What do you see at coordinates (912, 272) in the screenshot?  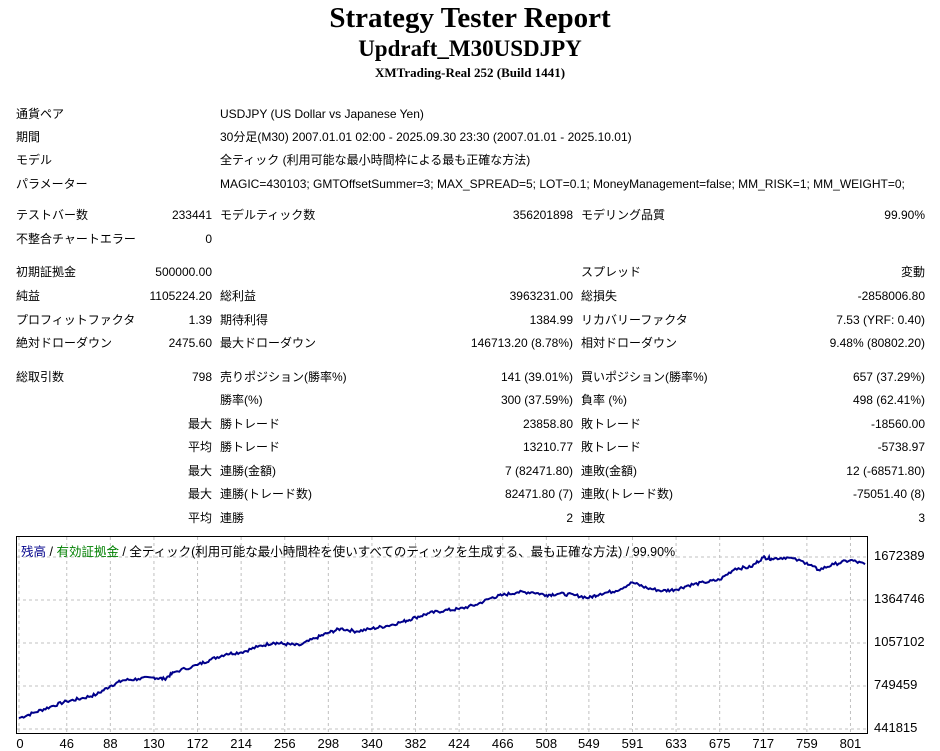 I see `spread-value: 変動` at bounding box center [912, 272].